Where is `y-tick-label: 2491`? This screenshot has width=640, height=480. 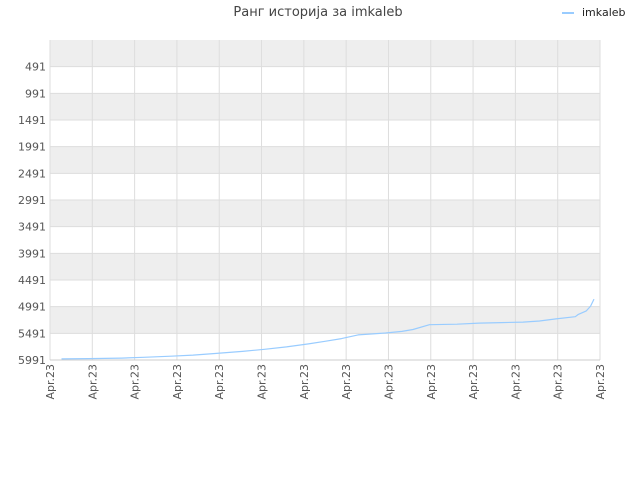 y-tick-label: 2491 is located at coordinates (32, 173).